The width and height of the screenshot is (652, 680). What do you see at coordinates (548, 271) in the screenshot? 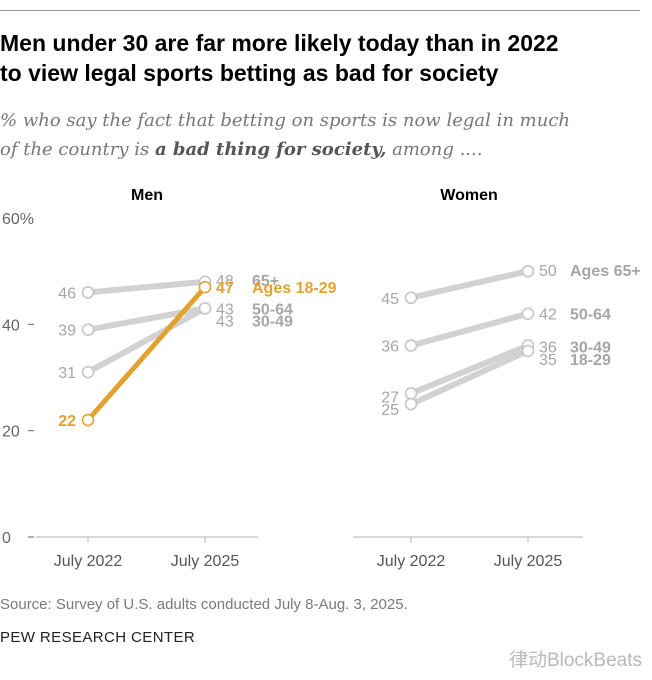
I see `data-label: 50` at bounding box center [548, 271].